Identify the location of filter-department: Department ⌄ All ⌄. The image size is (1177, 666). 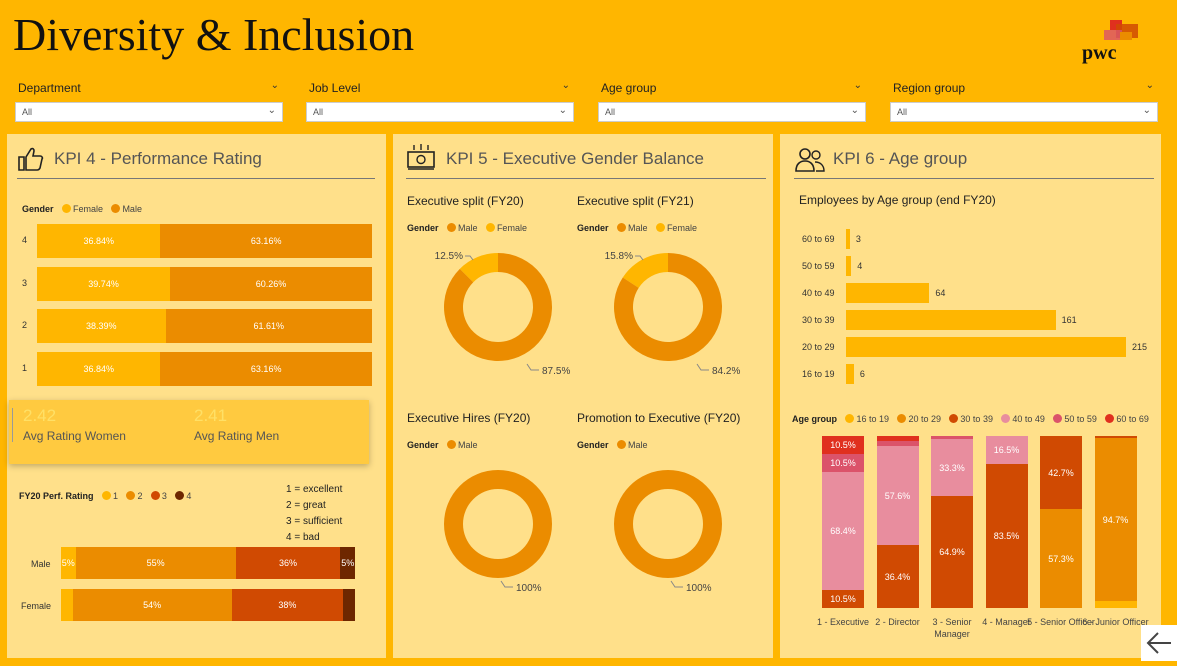
(149, 102).